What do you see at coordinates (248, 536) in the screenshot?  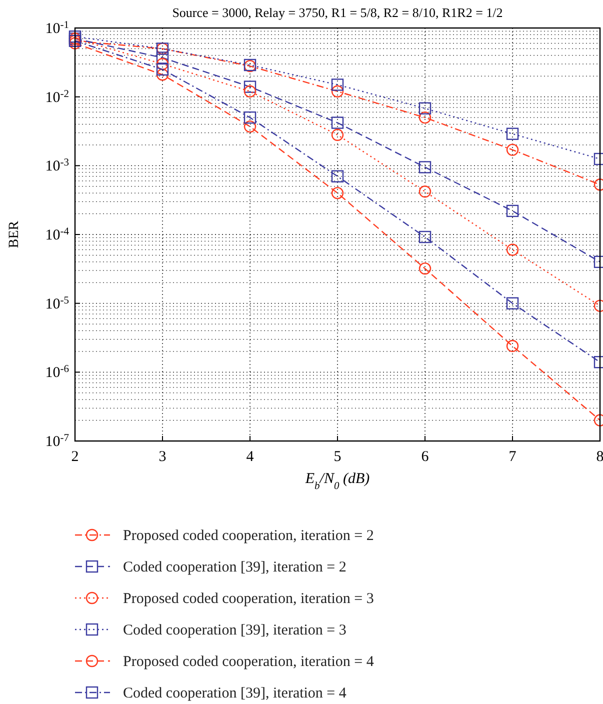 I see `legend-label: Proposed coded cooperation, iteration = 2` at bounding box center [248, 536].